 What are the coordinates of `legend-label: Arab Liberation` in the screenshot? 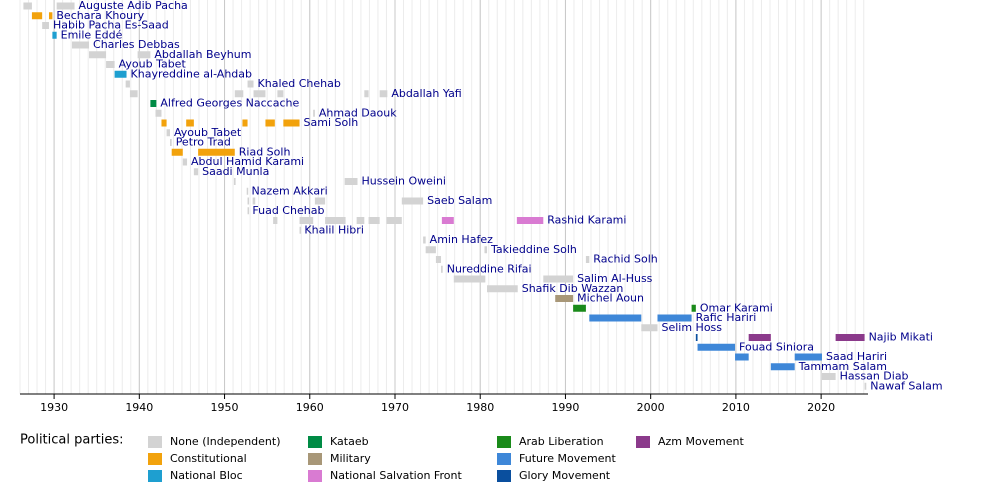 It's located at (561, 441).